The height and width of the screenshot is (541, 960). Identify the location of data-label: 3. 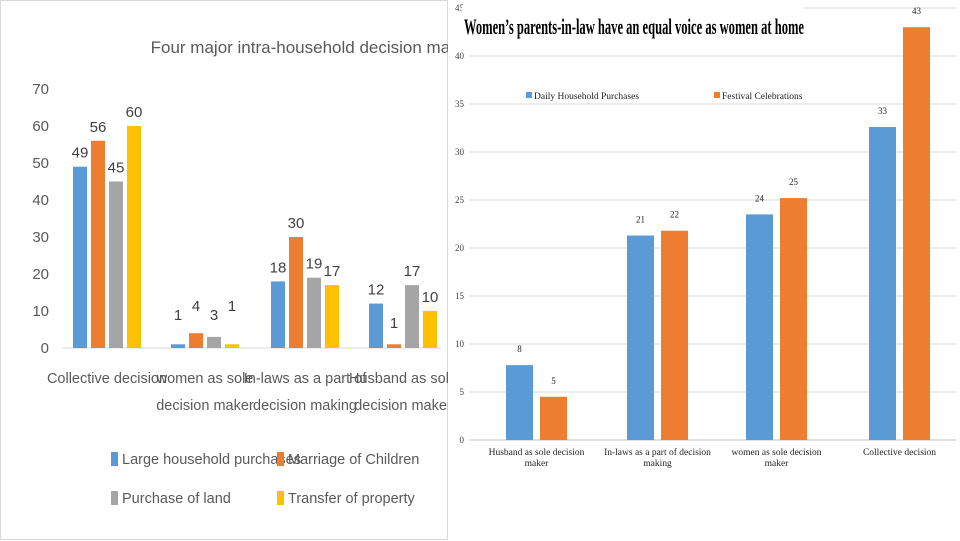
(214, 315).